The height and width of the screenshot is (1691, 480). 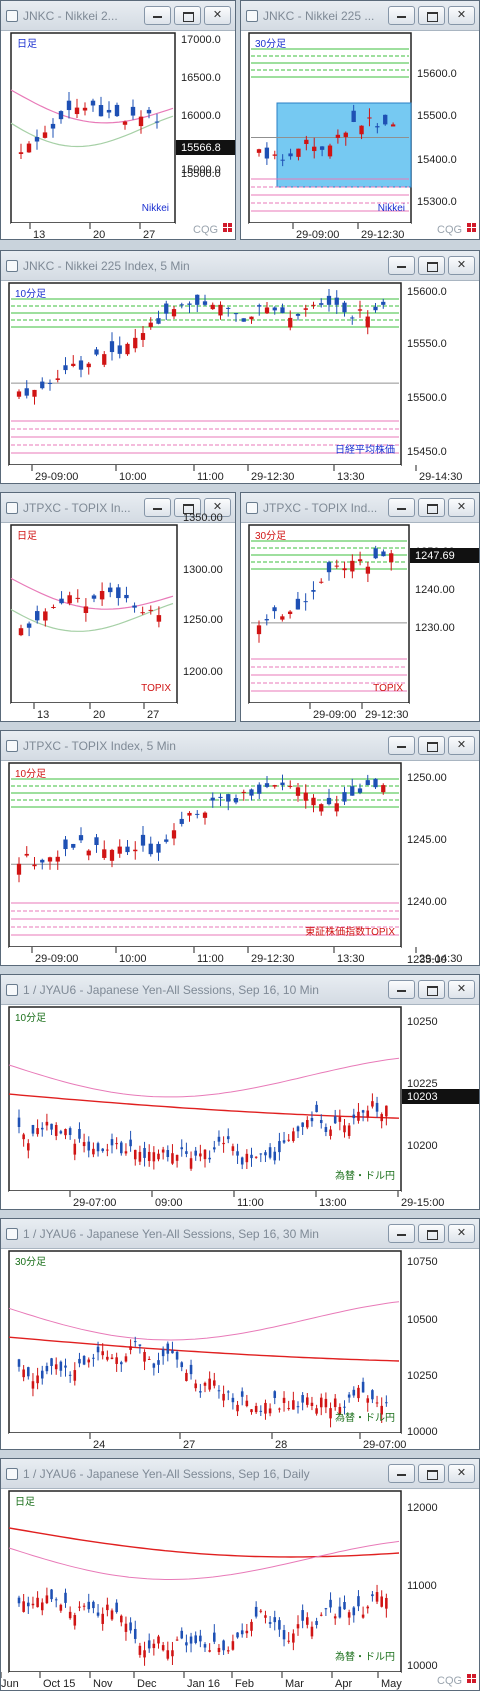 What do you see at coordinates (240, 746) in the screenshot?
I see `window-titlebar: JTPXC - TOPIX Index, 5 Min` at bounding box center [240, 746].